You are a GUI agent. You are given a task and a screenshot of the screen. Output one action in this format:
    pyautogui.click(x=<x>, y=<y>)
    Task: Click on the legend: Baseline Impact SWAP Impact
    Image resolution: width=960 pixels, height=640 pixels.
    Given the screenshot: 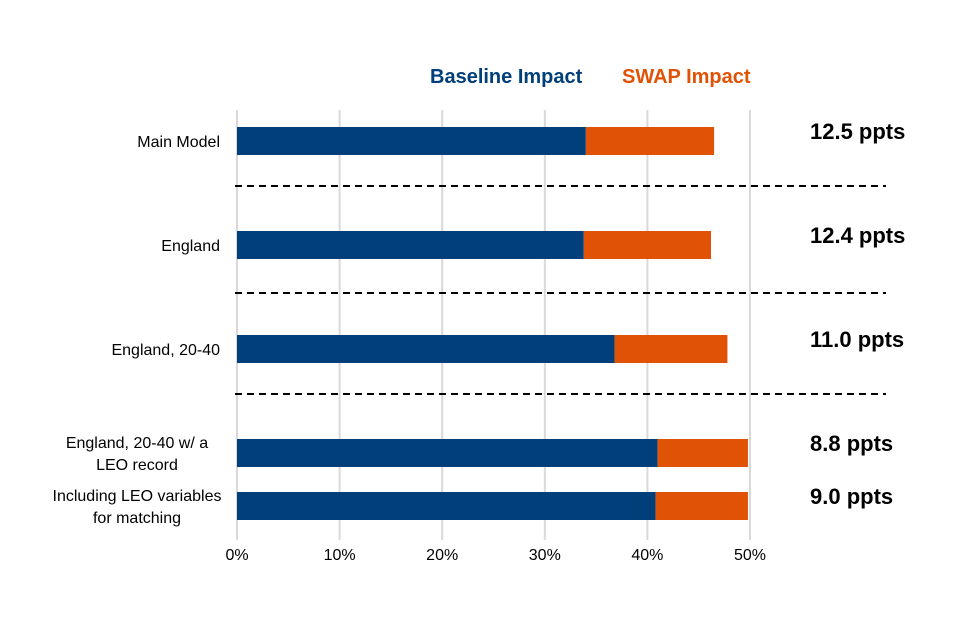 What is the action you would take?
    pyautogui.click(x=590, y=77)
    